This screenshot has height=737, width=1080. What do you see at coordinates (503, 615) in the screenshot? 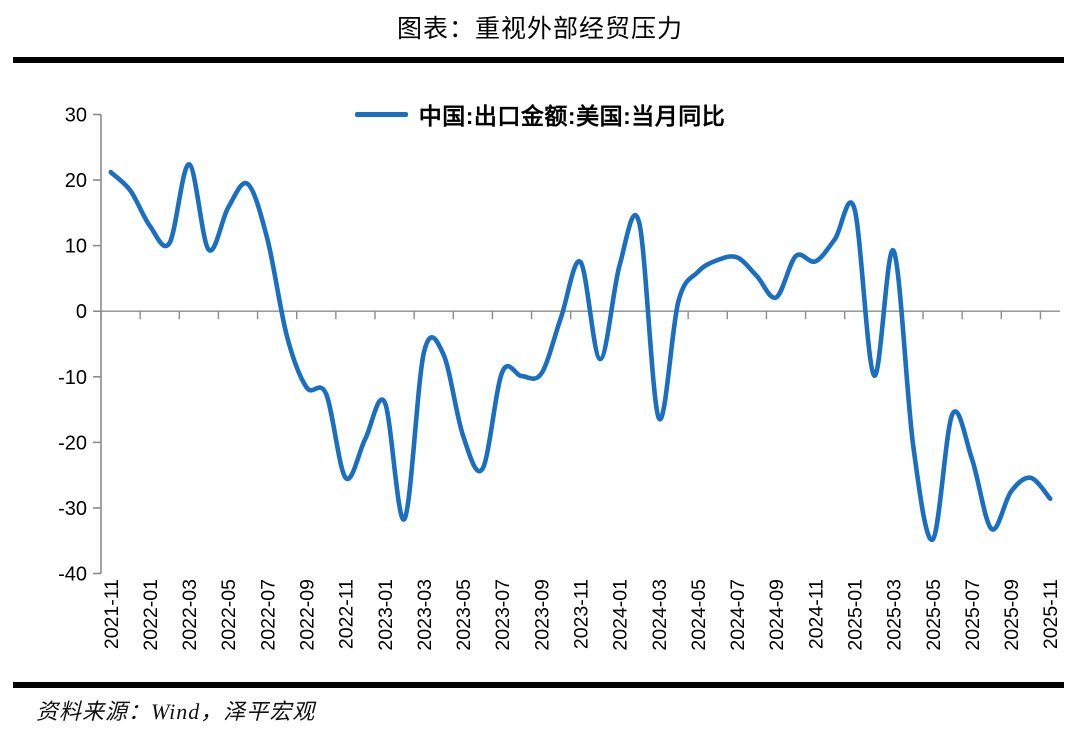
I see `x-axis-label: 2023-07` at bounding box center [503, 615].